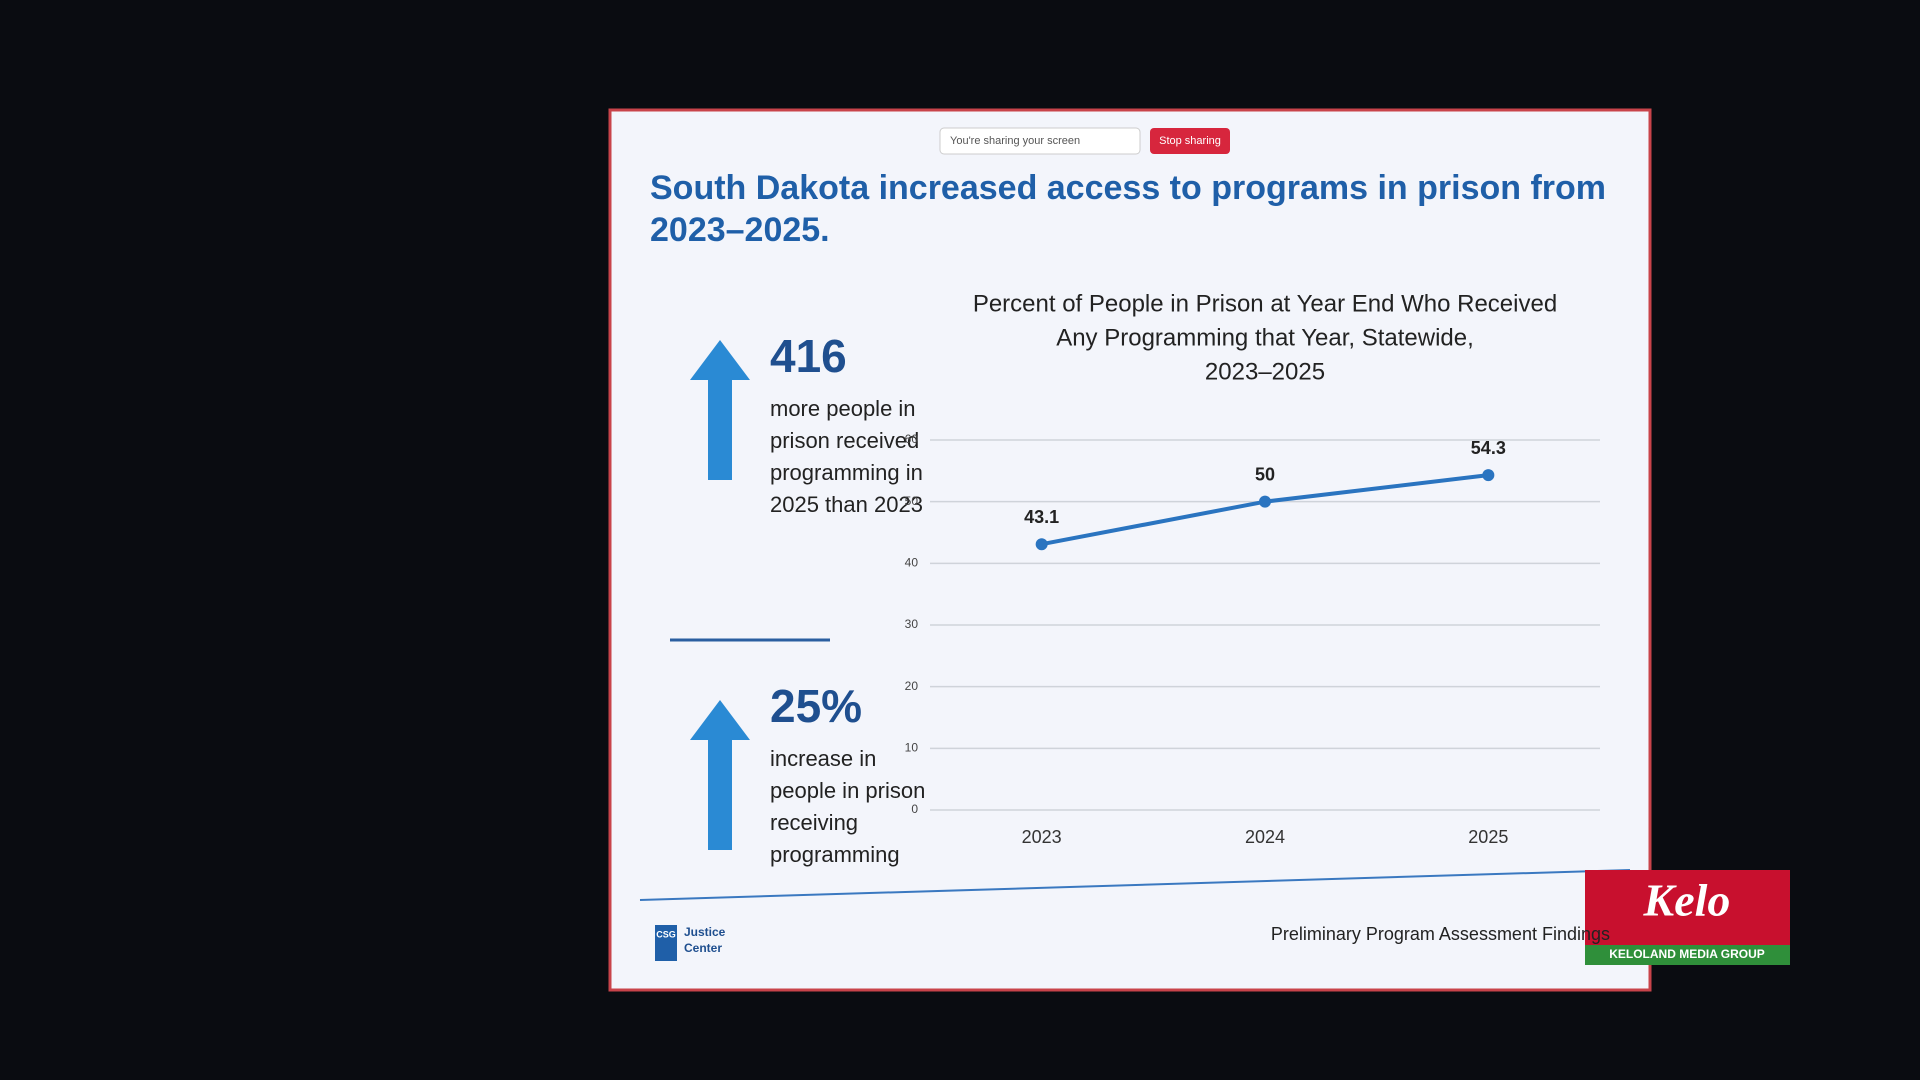  I want to click on chart-title: Any Programming that Year, Statewide,, so click(1265, 337).